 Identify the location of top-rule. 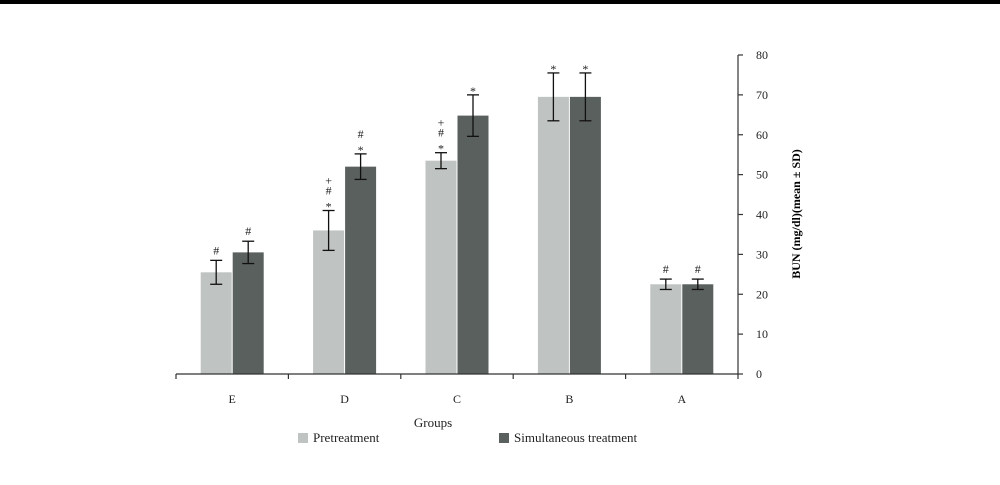
(500, 2).